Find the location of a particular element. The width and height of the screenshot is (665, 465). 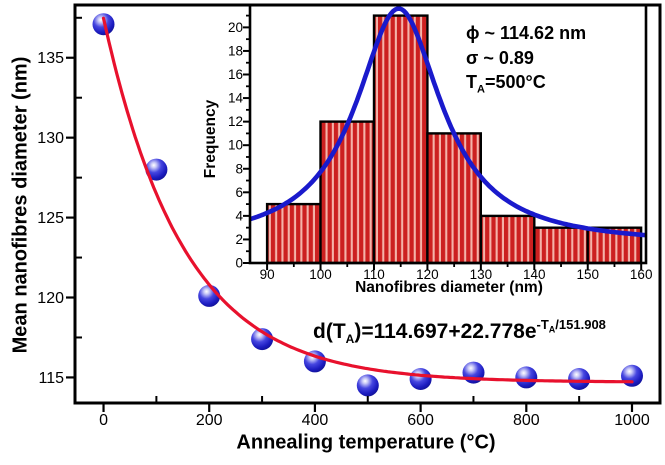

y-tick-label: 130 is located at coordinates (50, 138).